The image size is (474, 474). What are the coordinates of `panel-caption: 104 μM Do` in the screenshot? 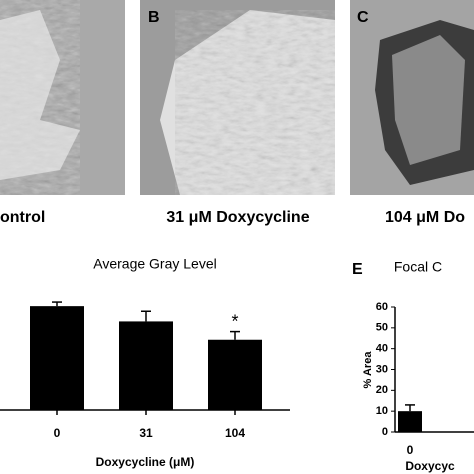 It's located at (425, 217).